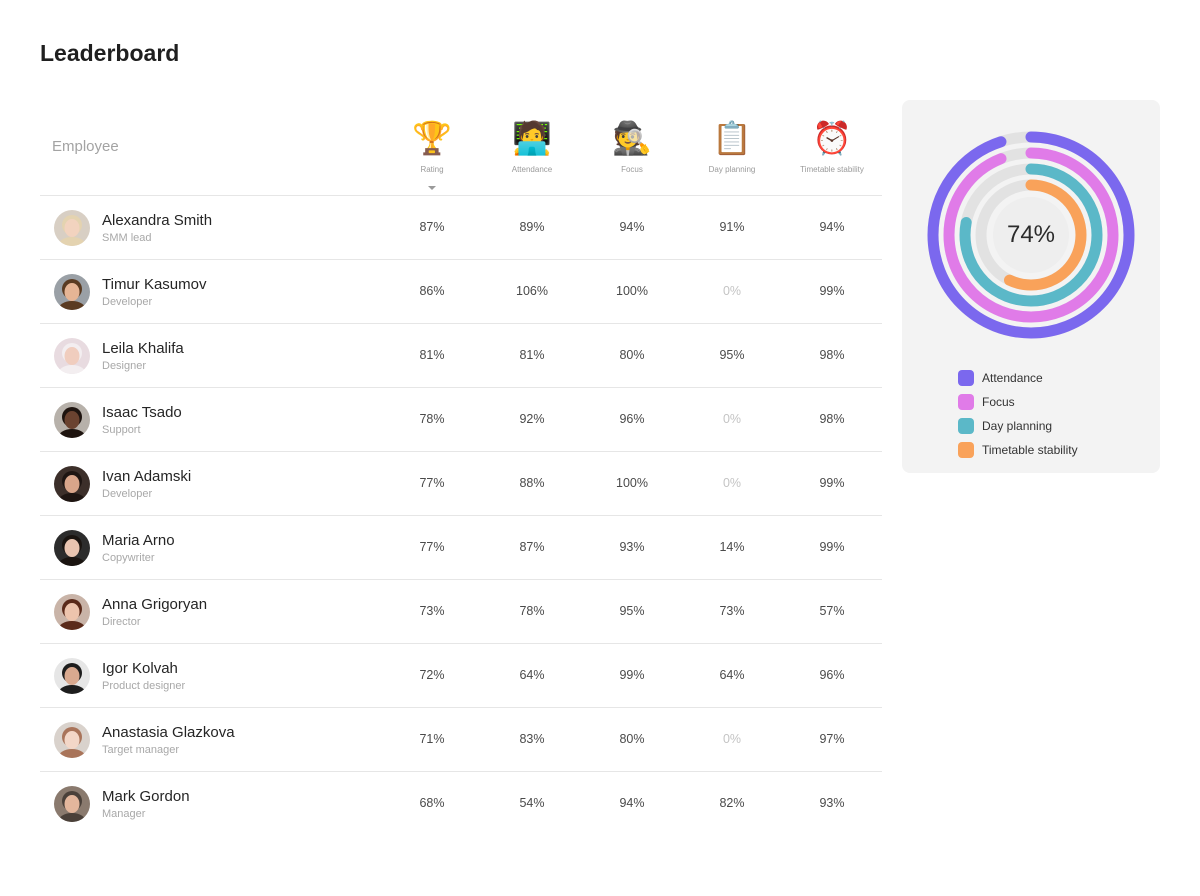  What do you see at coordinates (832, 169) in the screenshot?
I see `column-header-label: Timetable stability` at bounding box center [832, 169].